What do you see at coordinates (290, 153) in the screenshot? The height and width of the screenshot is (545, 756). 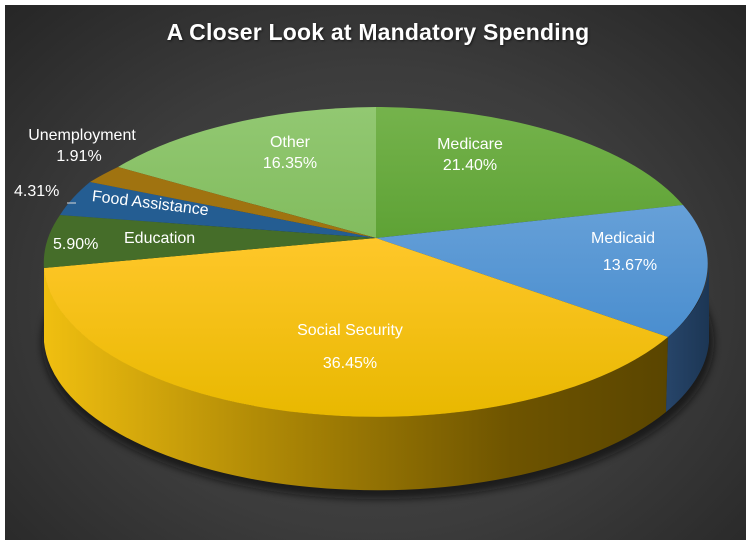 I see `label-other: Other 16.35%` at bounding box center [290, 153].